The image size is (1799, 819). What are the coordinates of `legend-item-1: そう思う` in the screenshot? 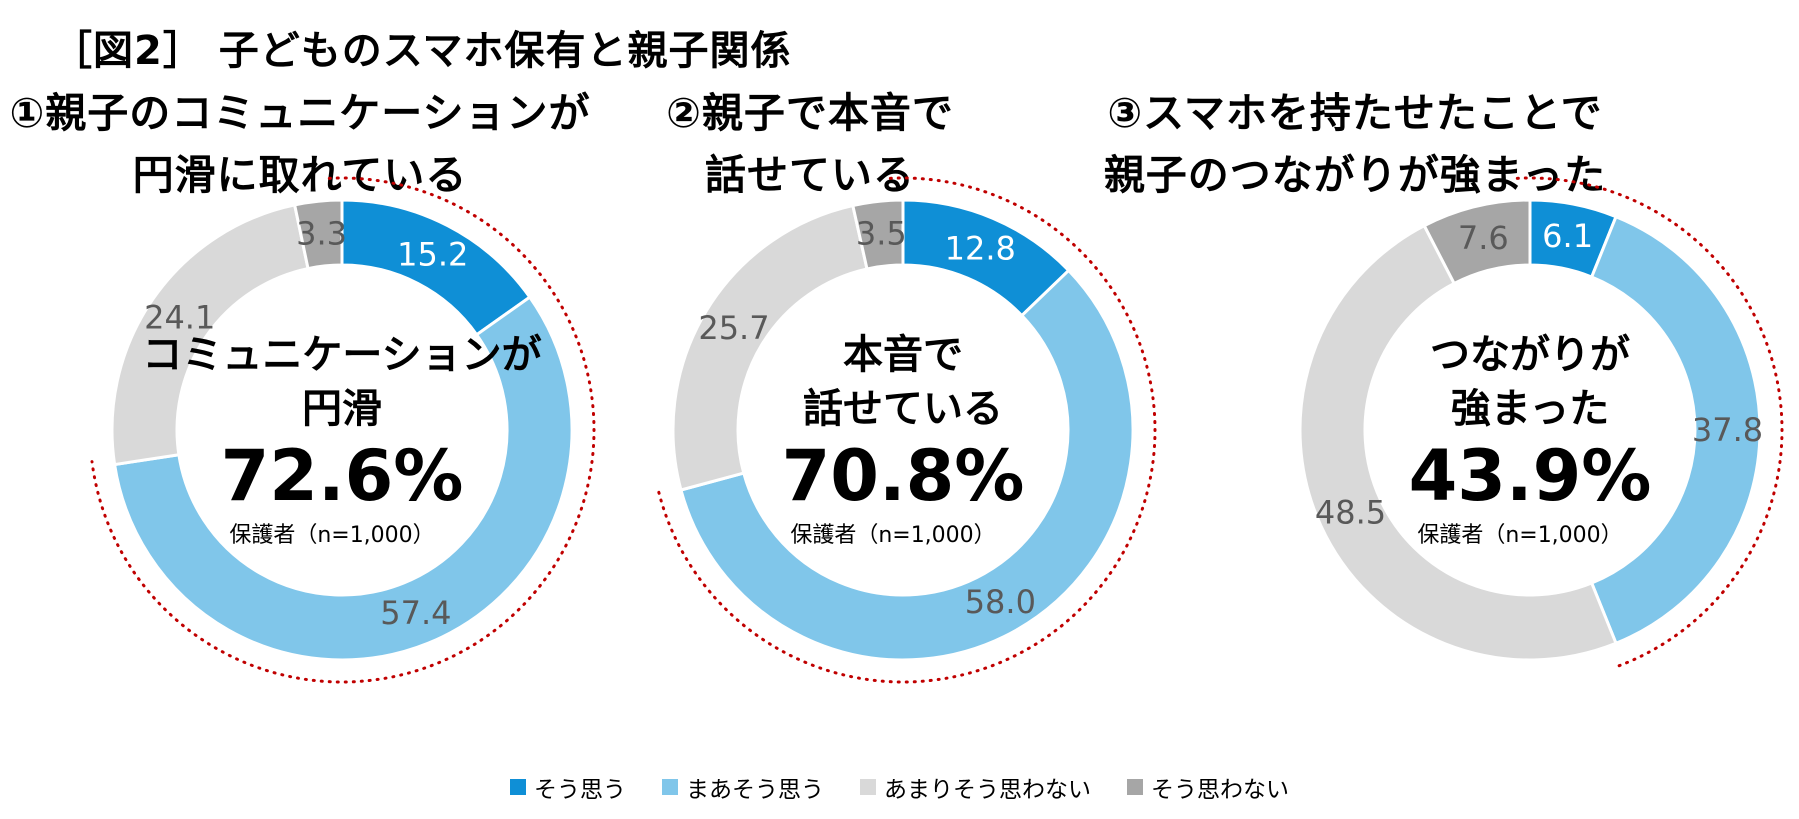 It's located at (568, 787).